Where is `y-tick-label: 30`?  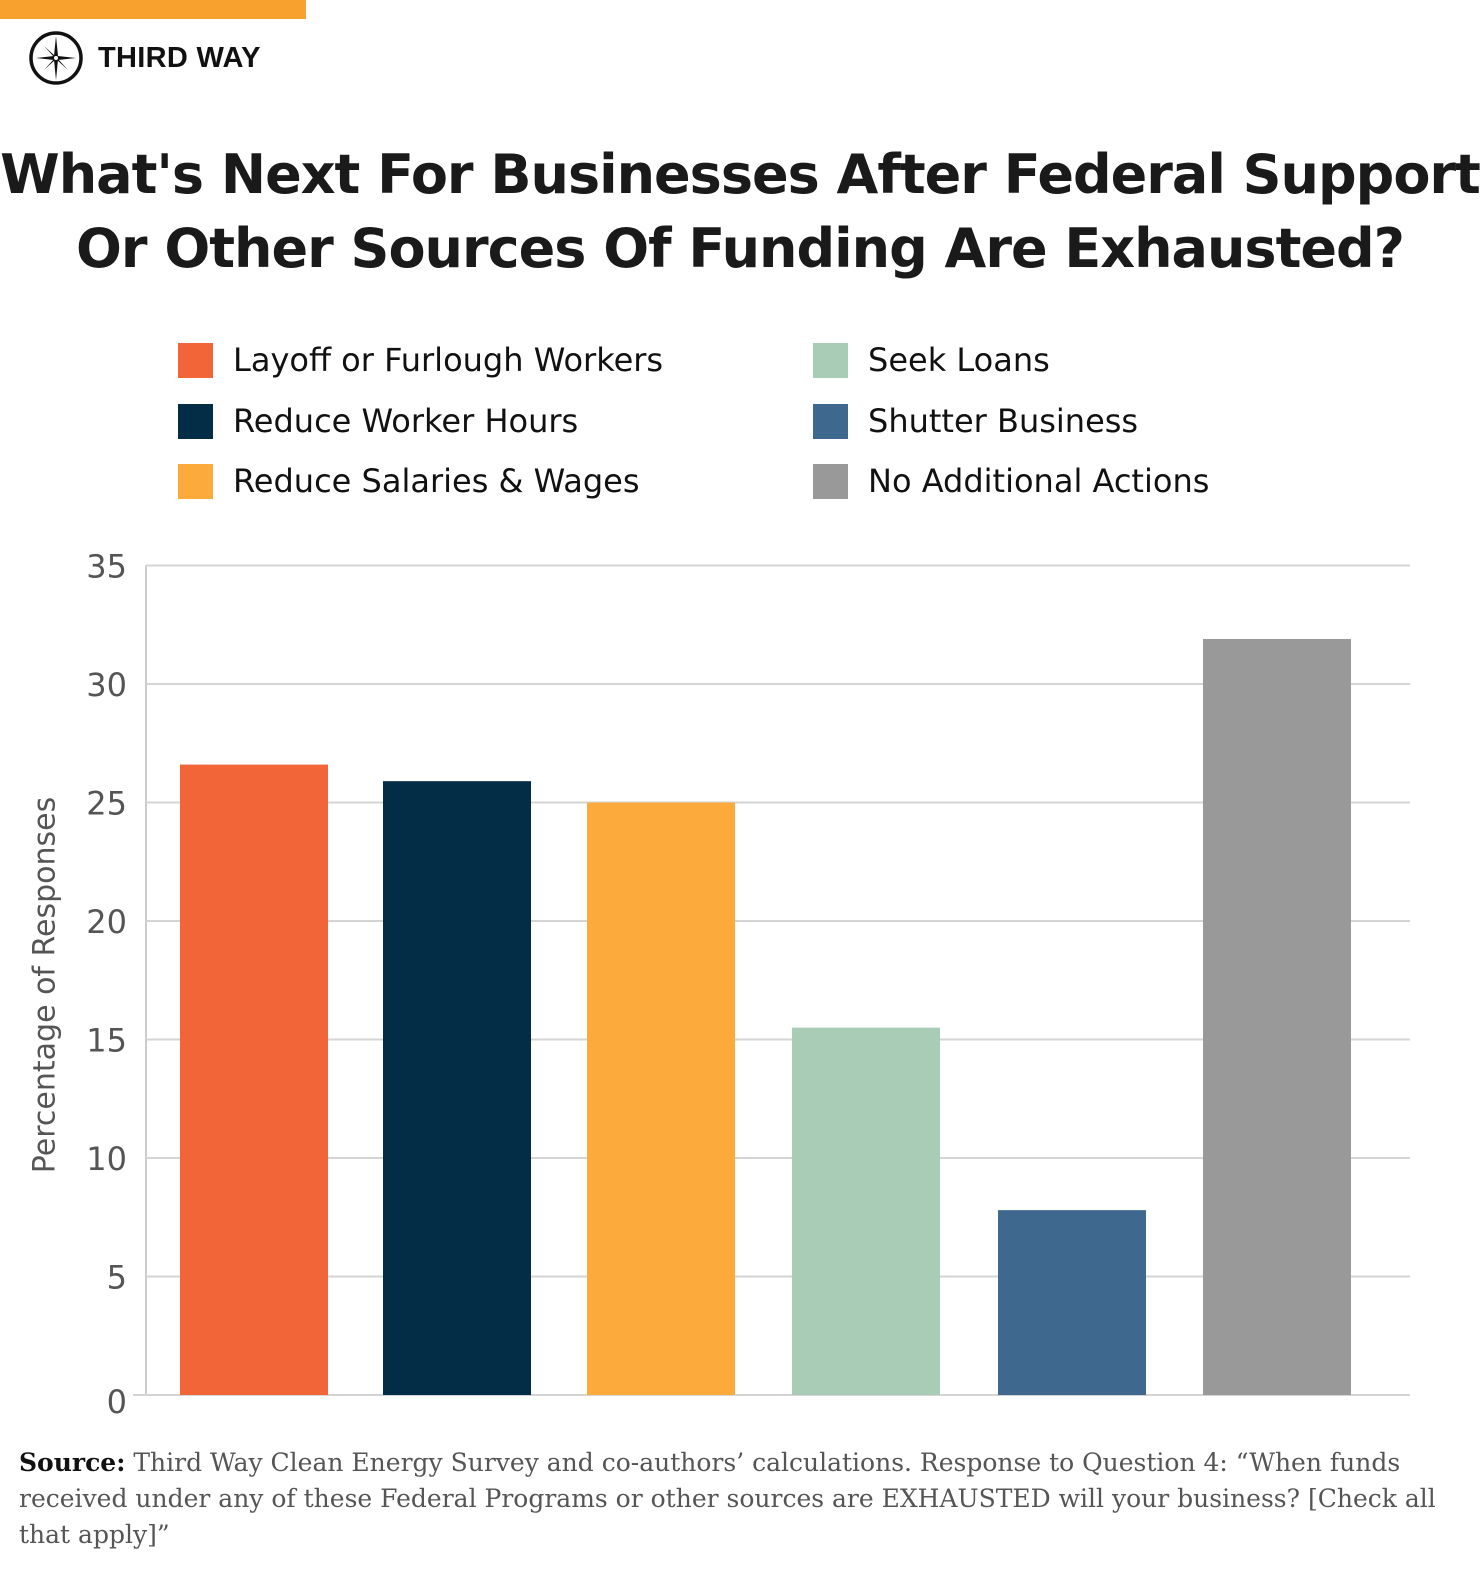 y-tick-label: 30 is located at coordinates (106, 685).